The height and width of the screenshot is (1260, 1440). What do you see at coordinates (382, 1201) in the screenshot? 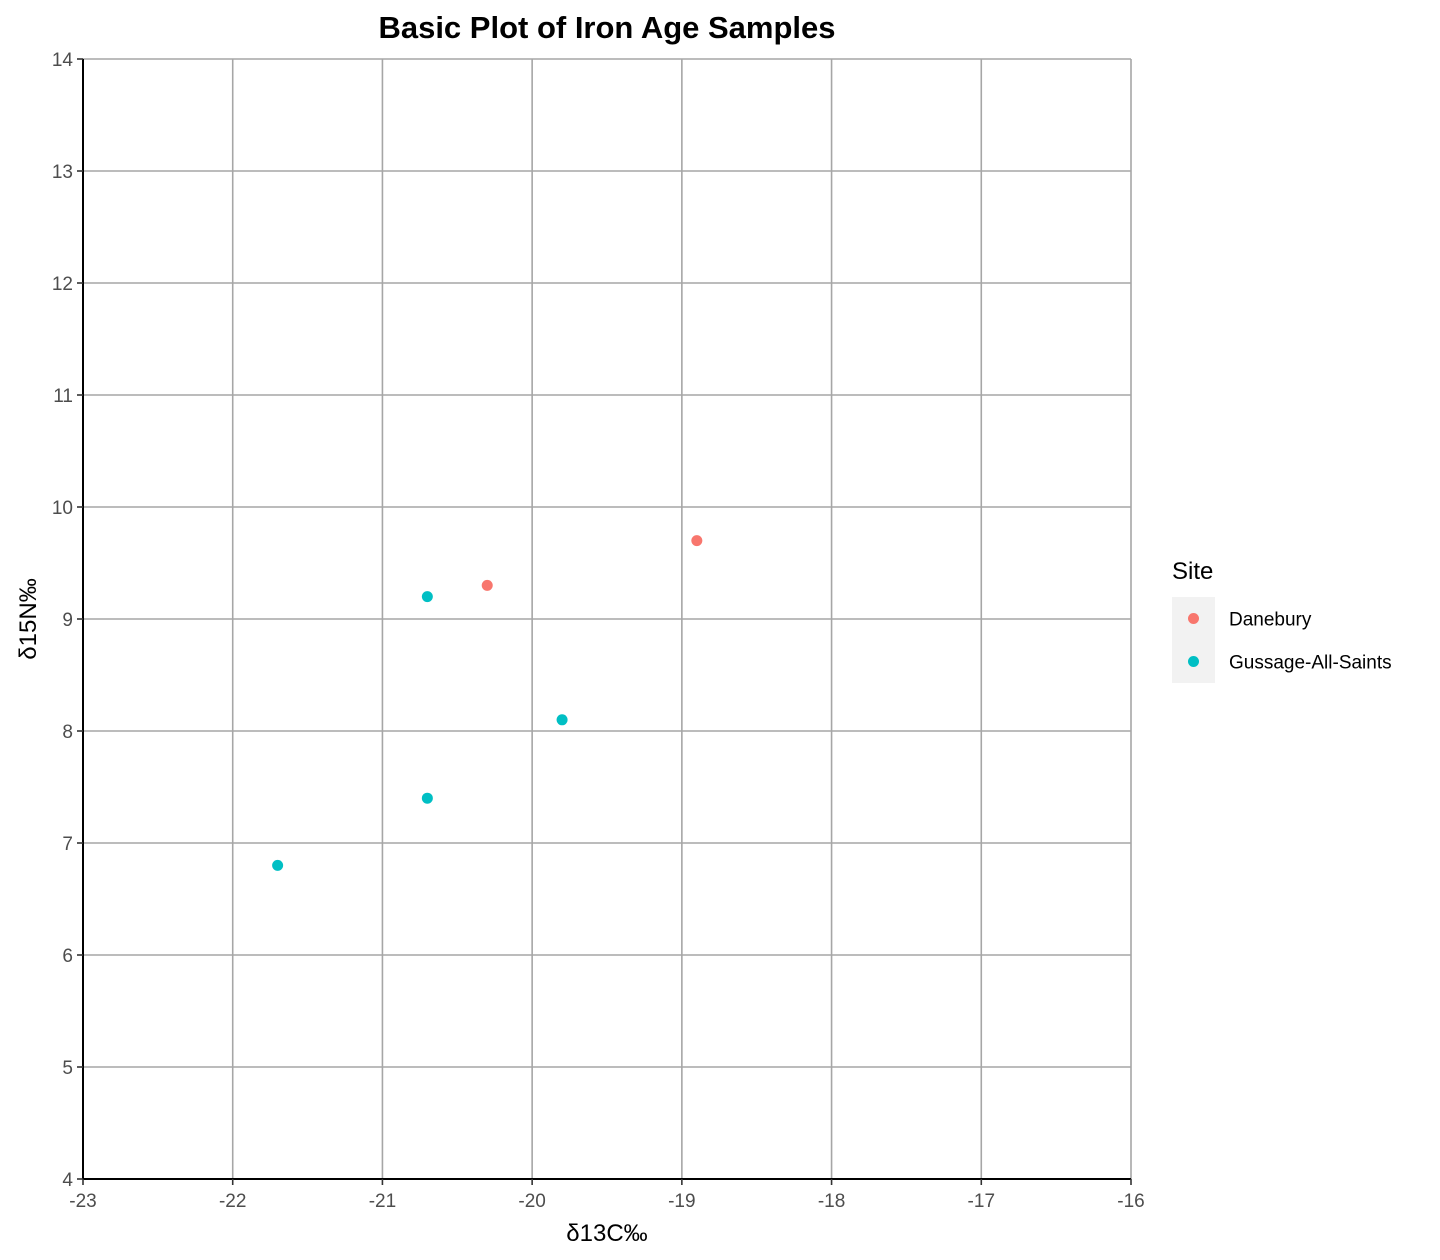
I see `x-tick-label: -21` at bounding box center [382, 1201].